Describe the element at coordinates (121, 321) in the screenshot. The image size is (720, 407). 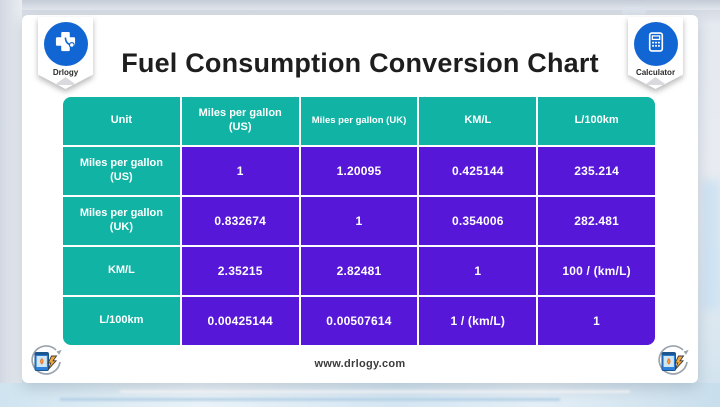
I see `row-label: L/100km` at that location.